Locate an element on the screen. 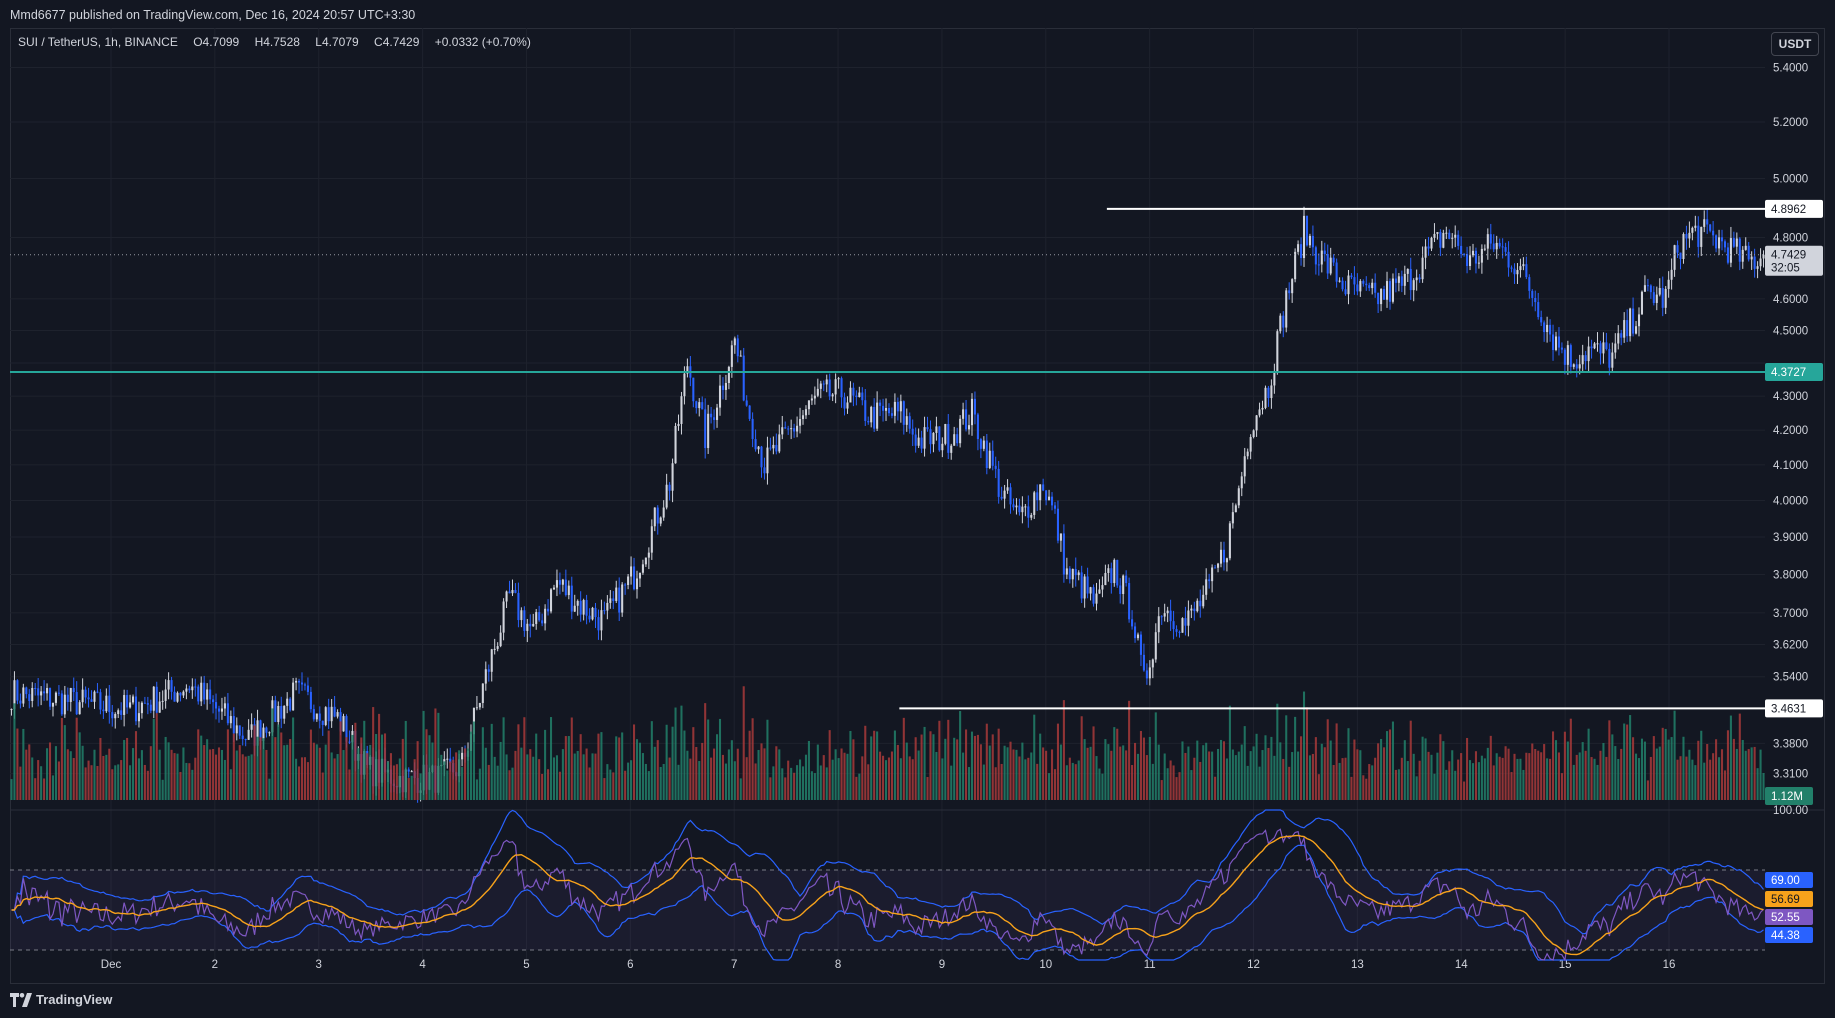 The width and height of the screenshot is (1835, 1018). currency-button: USDT is located at coordinates (1795, 44).